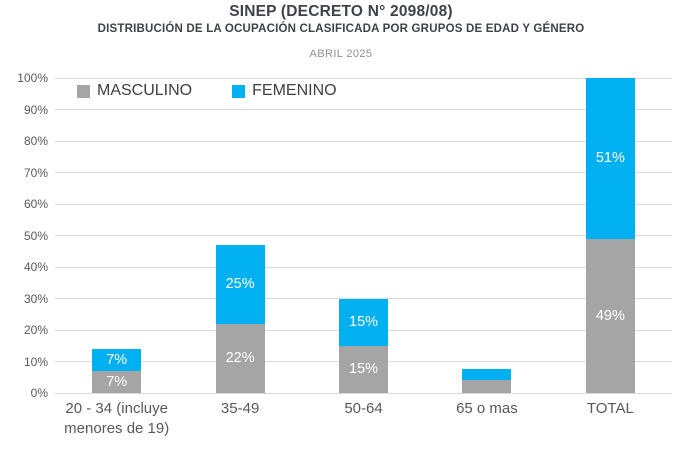  I want to click on stacked-bar, so click(487, 381).